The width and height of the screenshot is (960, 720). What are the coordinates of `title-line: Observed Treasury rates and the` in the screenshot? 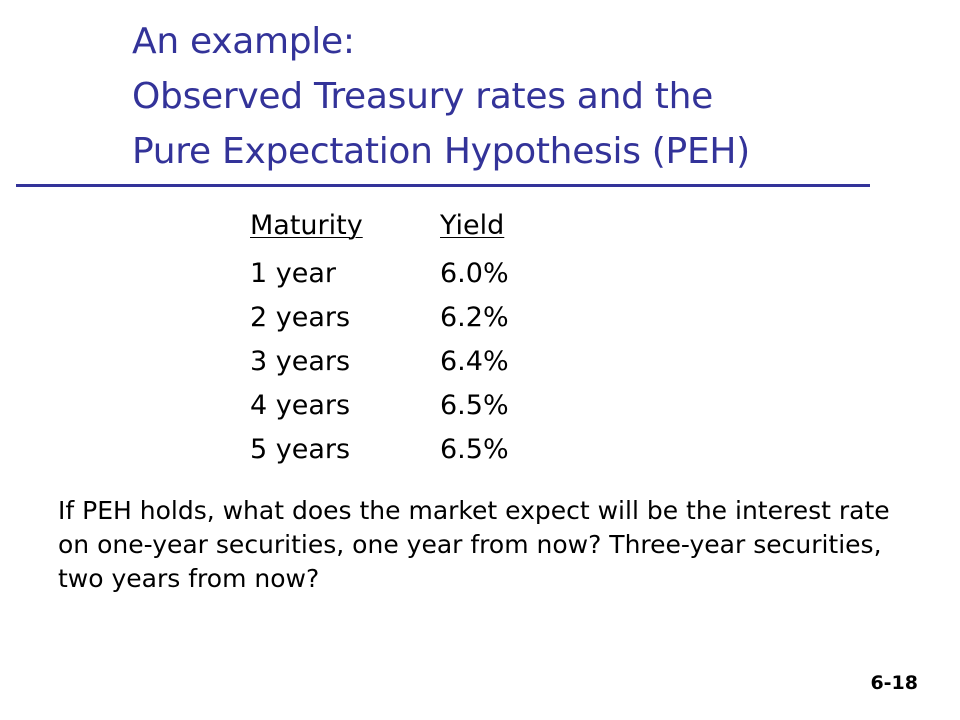 It's located at (422, 96).